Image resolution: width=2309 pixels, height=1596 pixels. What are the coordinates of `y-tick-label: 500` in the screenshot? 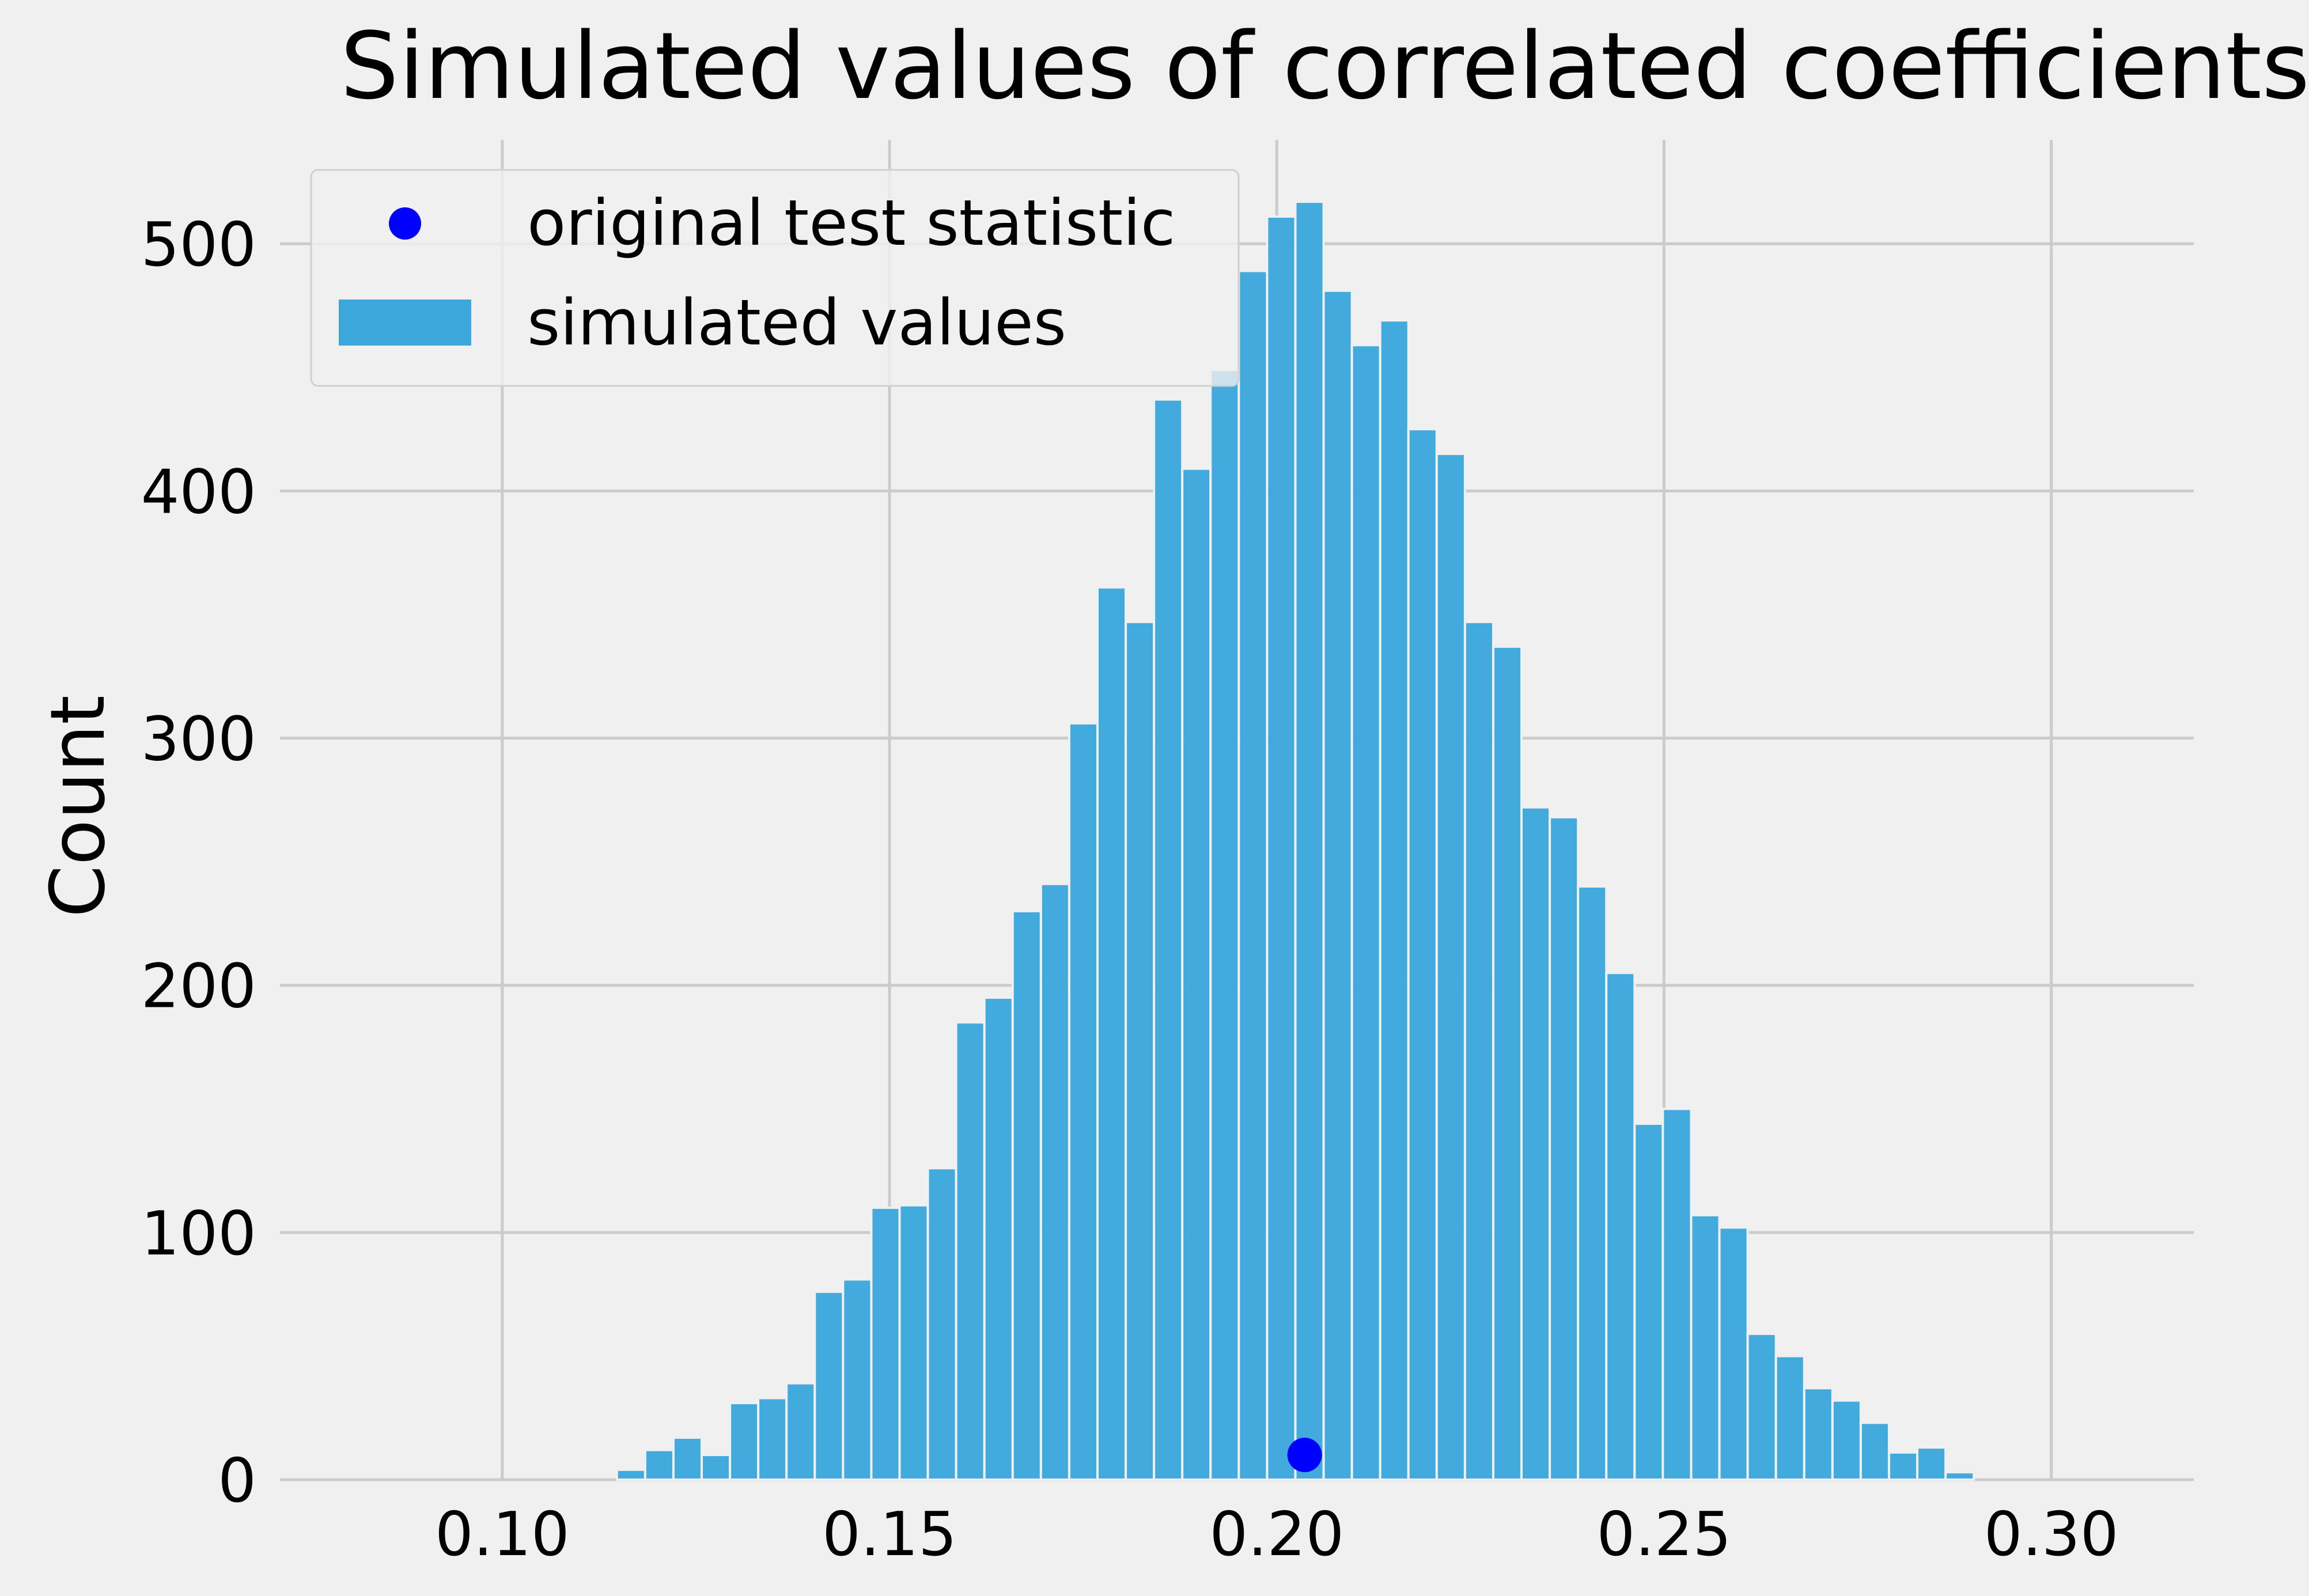 It's located at (199, 245).